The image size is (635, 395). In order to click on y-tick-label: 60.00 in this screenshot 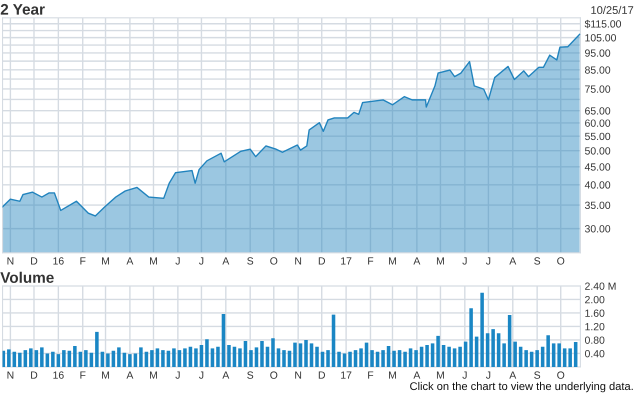, I will do `click(597, 123)`.